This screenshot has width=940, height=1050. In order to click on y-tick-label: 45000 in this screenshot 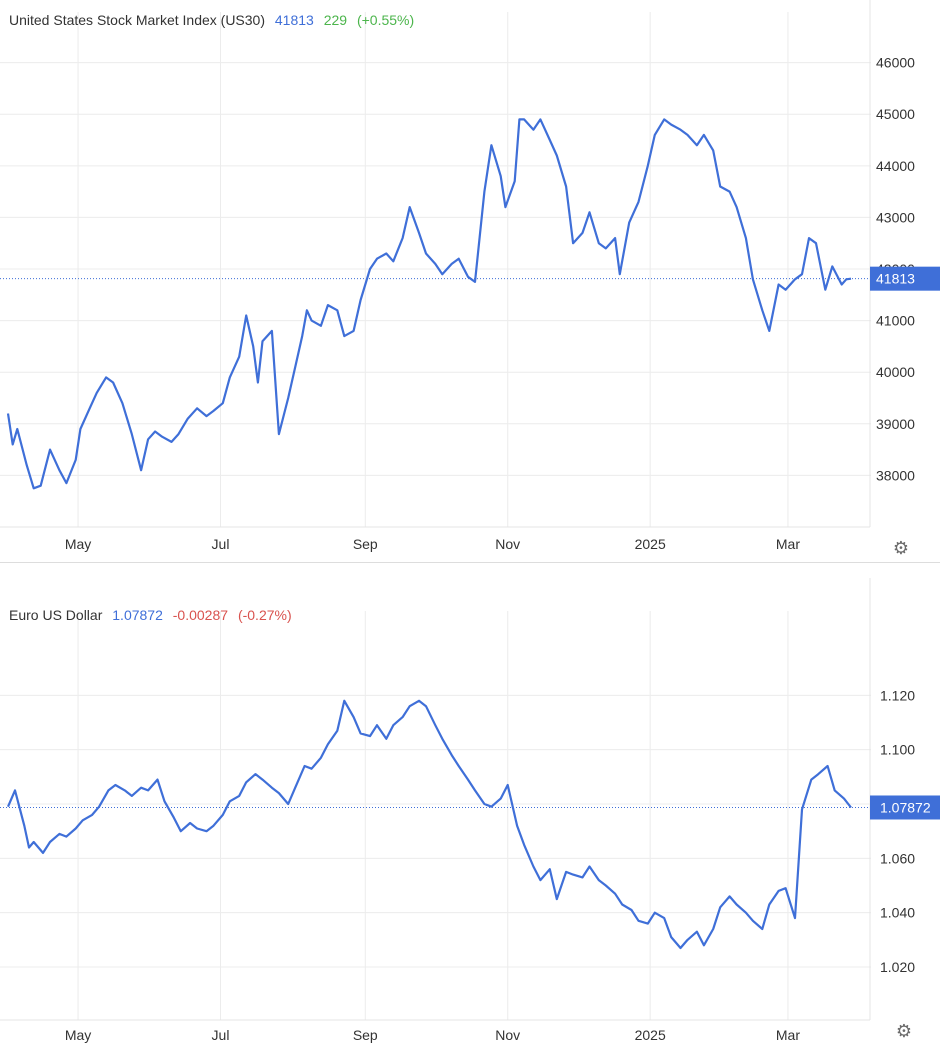, I will do `click(895, 114)`.